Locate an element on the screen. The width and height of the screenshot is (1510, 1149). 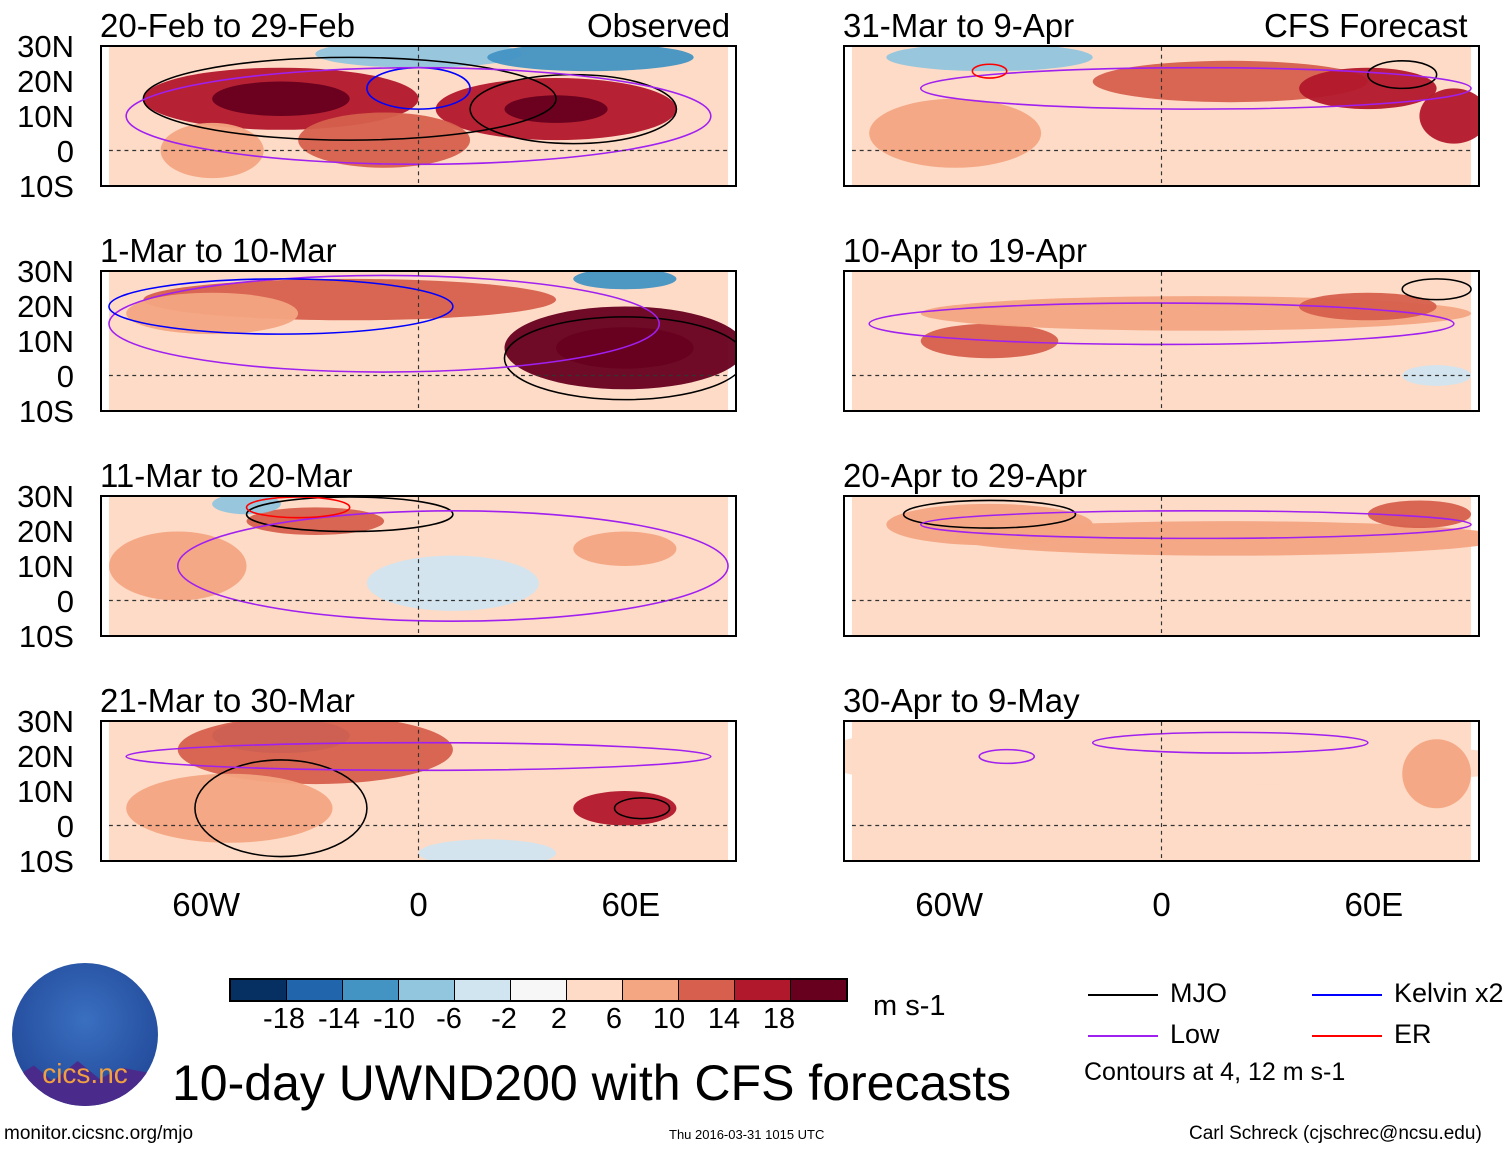
colorbar-tick: 18 is located at coordinates (779, 1019).